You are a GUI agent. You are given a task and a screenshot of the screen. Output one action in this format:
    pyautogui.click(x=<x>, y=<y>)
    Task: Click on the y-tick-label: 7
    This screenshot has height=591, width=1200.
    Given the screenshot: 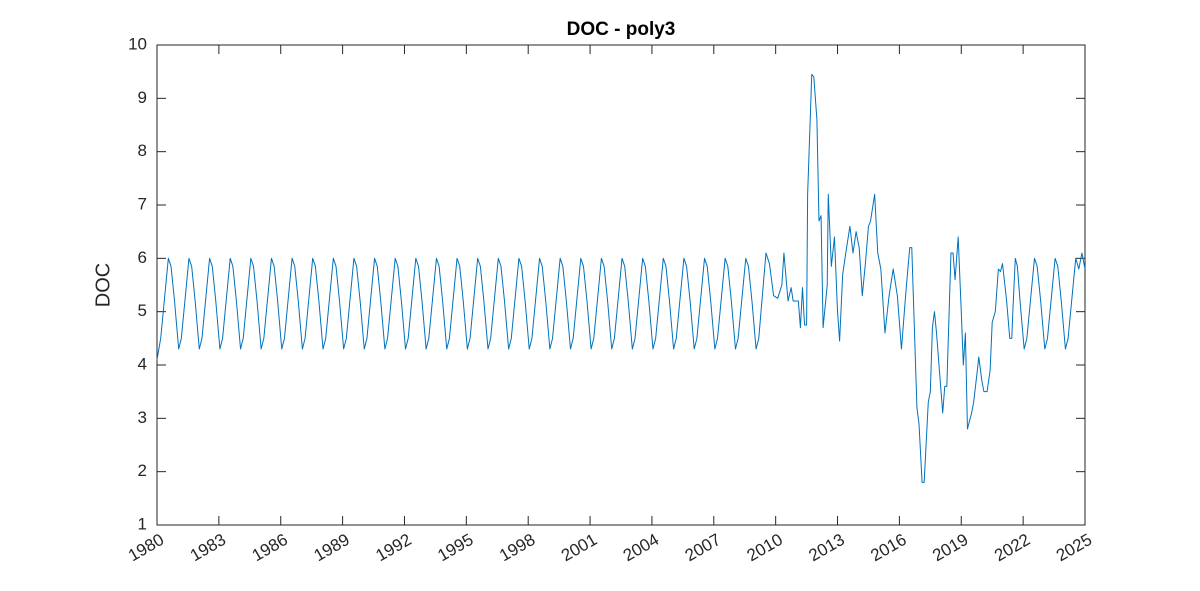 What is the action you would take?
    pyautogui.click(x=142, y=203)
    